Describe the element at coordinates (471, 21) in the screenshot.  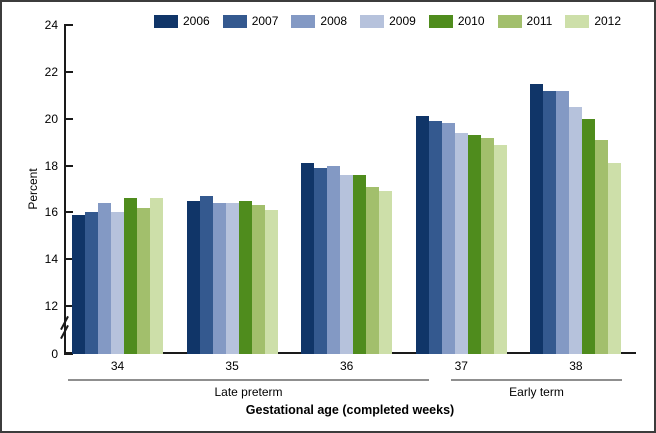
I see `legend-label: 2010` at that location.